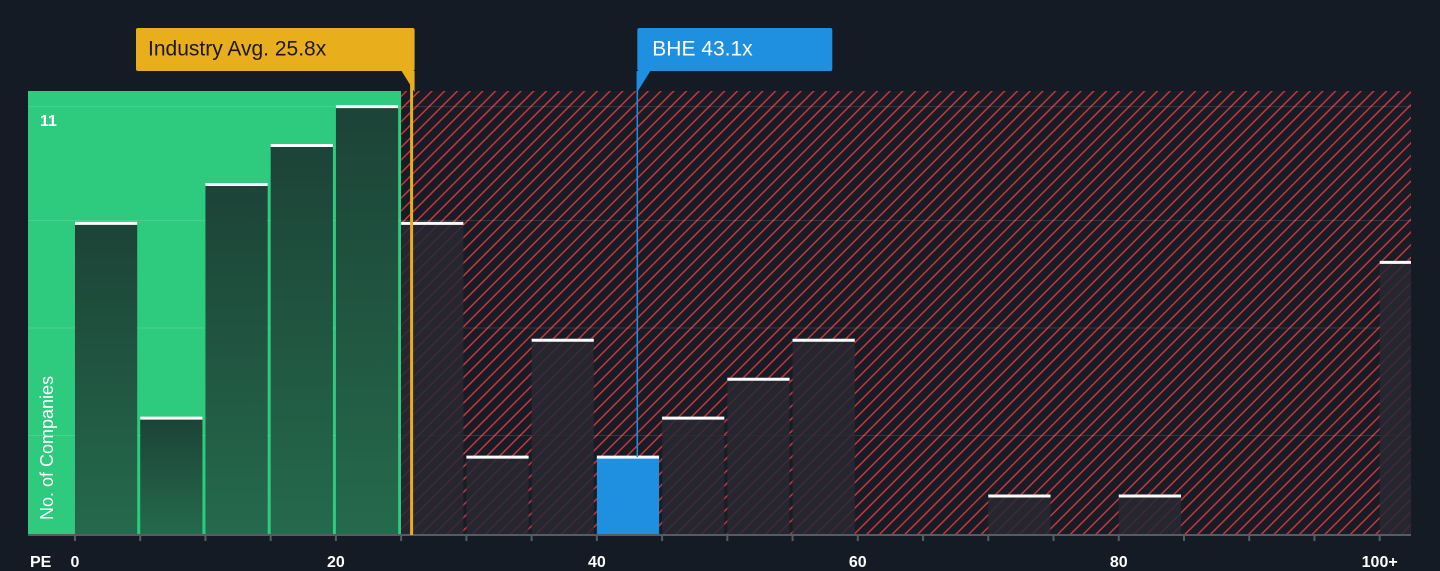 The image size is (1440, 571). I want to click on x-tick-label: 40, so click(597, 562).